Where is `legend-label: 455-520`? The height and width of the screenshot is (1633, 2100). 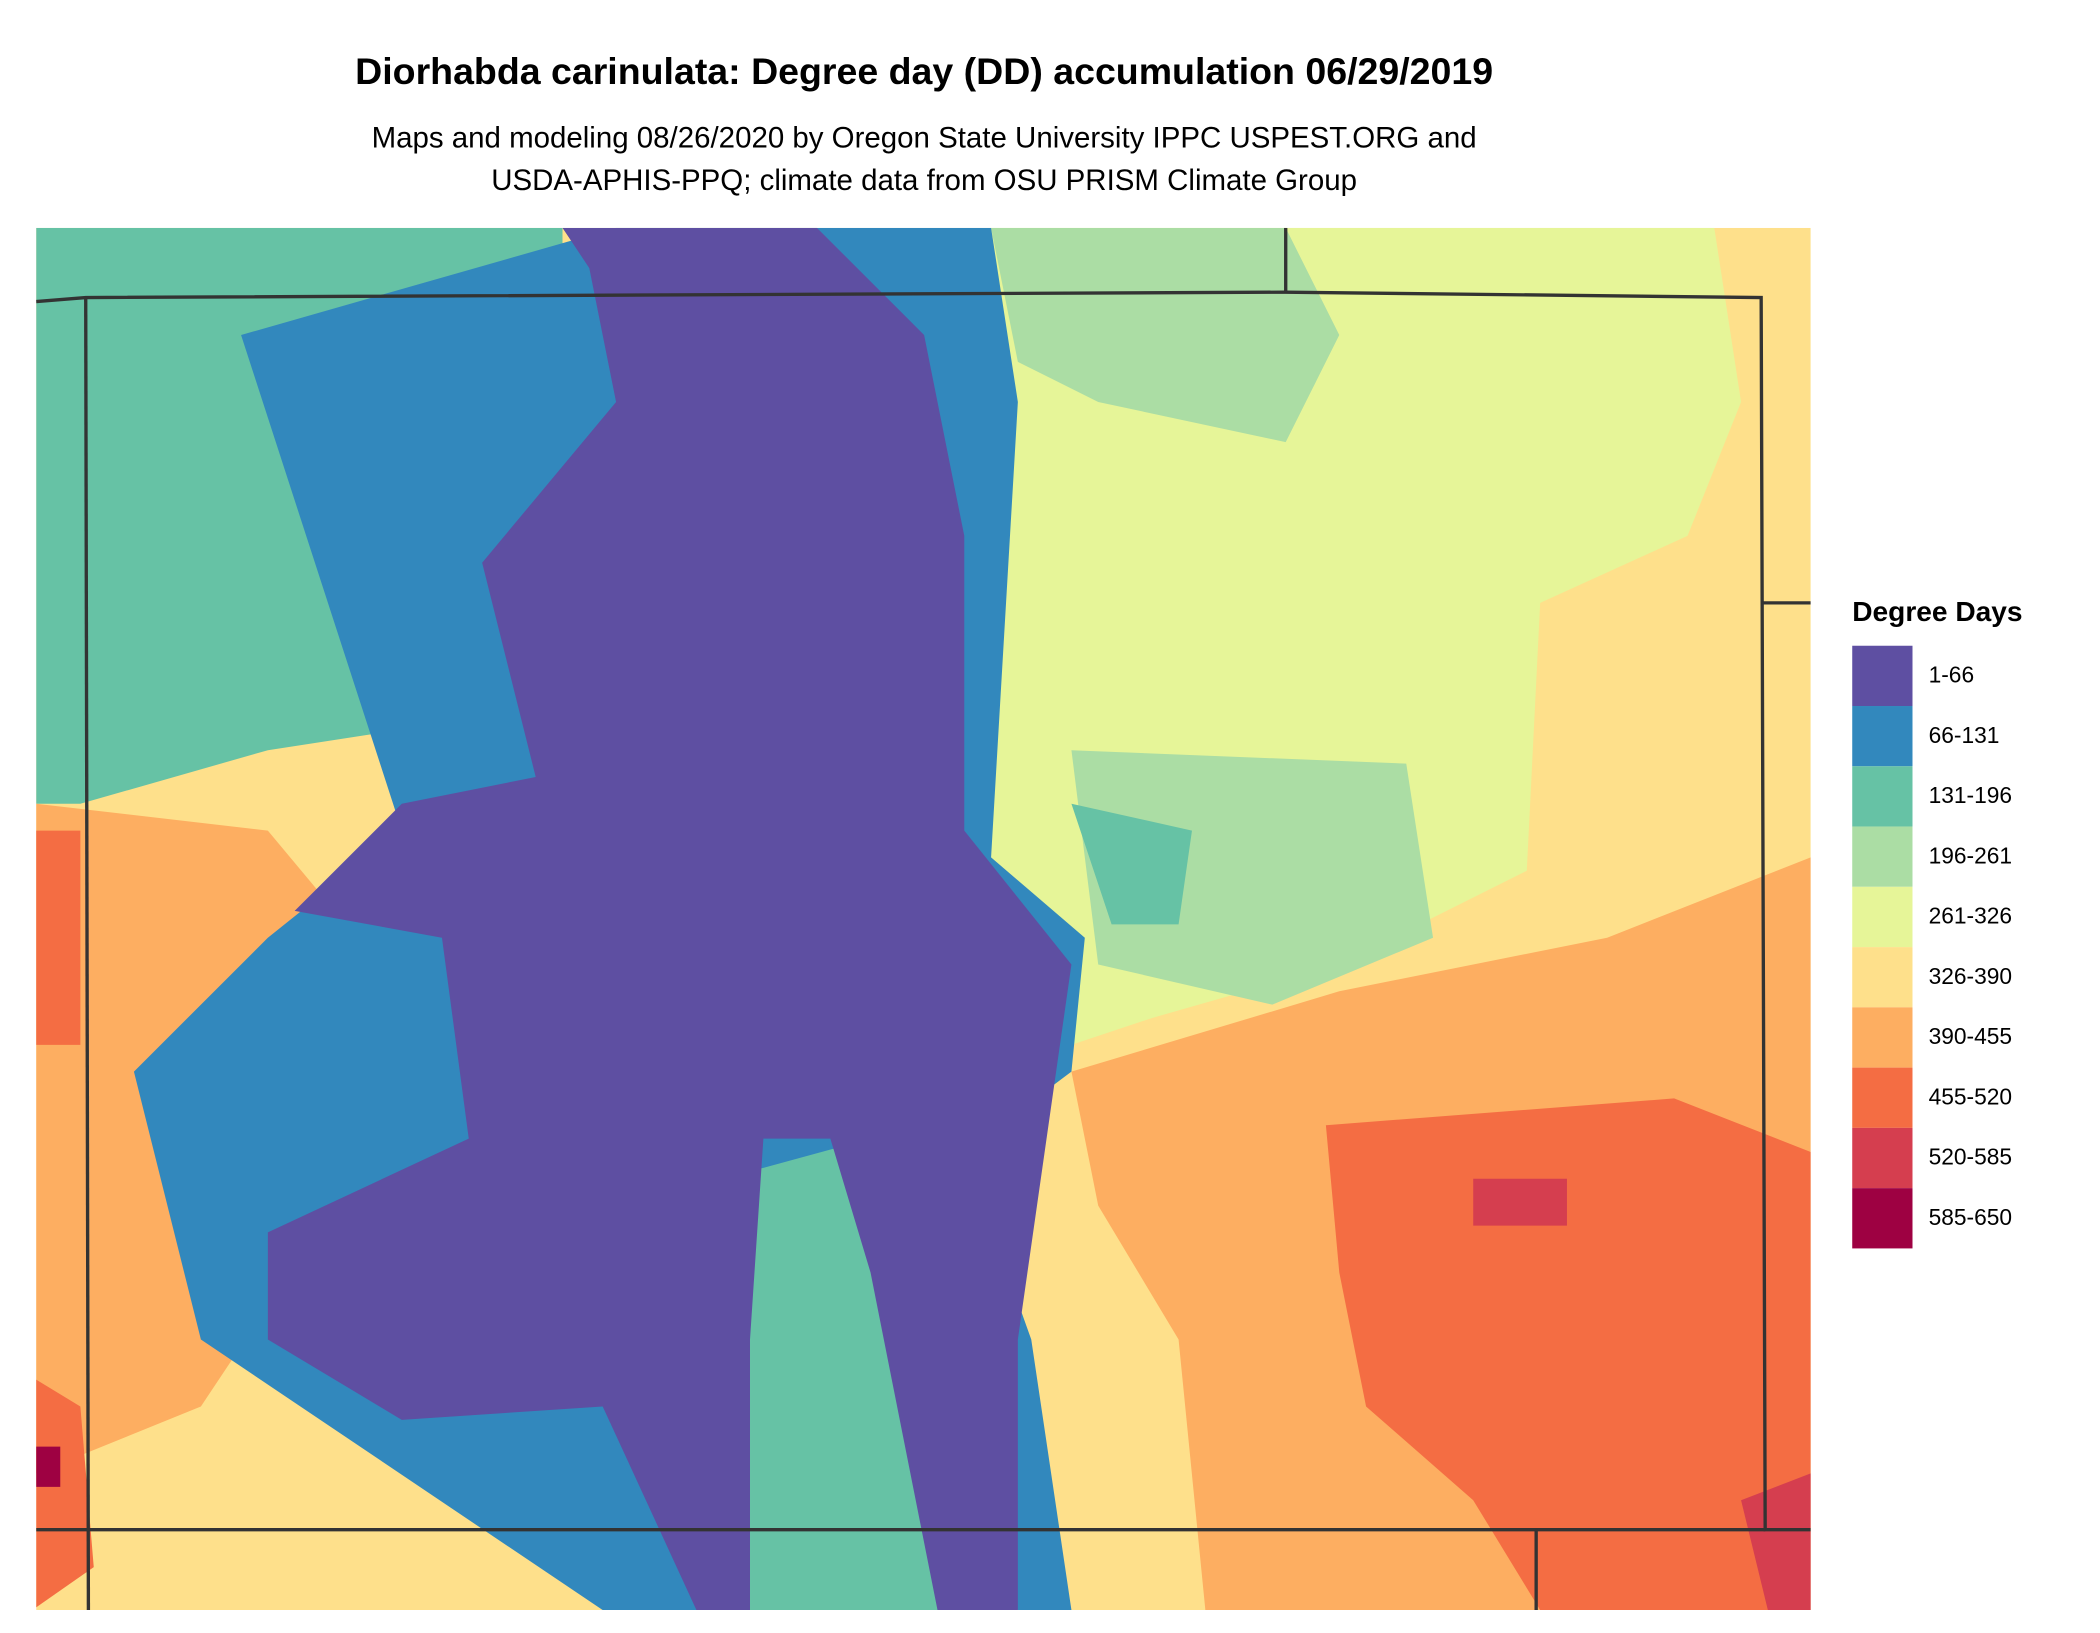
legend-label: 455-520 is located at coordinates (1971, 1096).